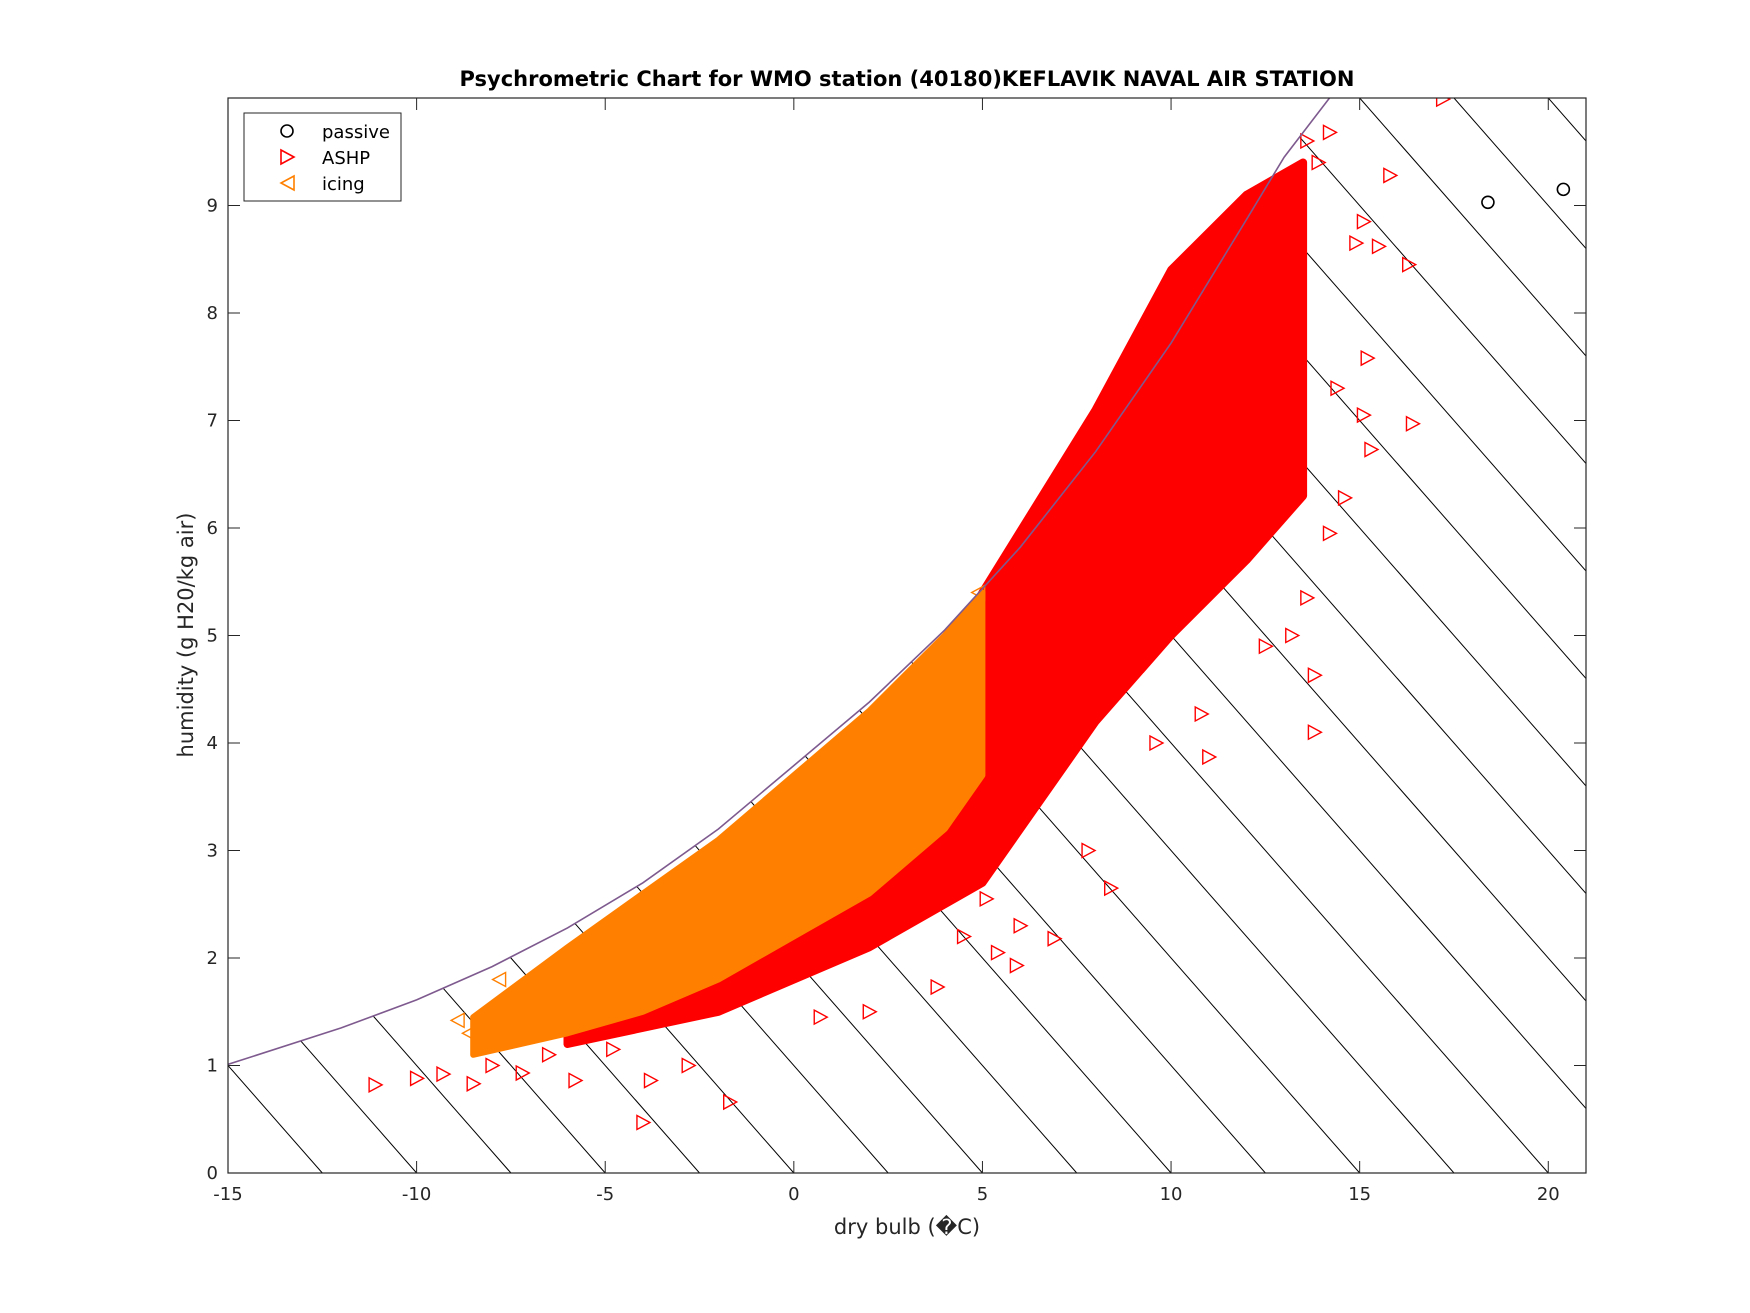 The image size is (1750, 1313). I want to click on x-tick-label: 5, so click(982, 1194).